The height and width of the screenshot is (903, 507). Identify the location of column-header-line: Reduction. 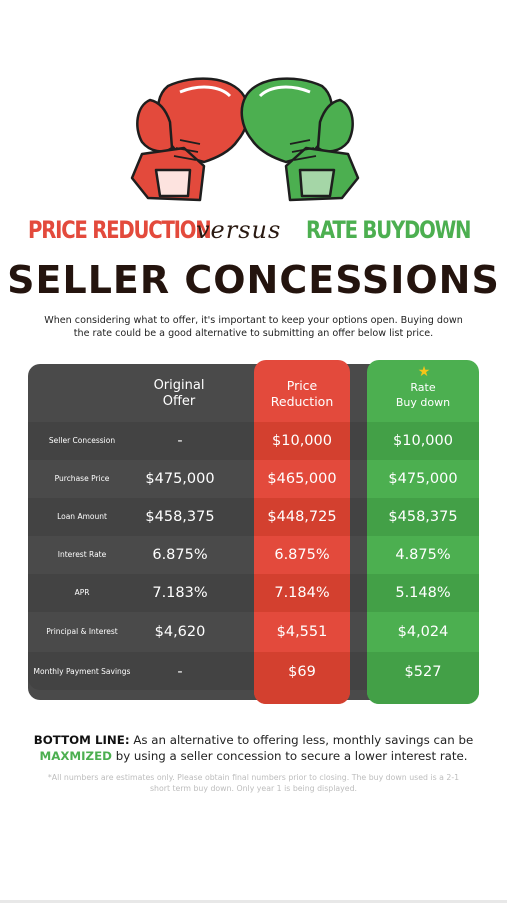
(302, 401).